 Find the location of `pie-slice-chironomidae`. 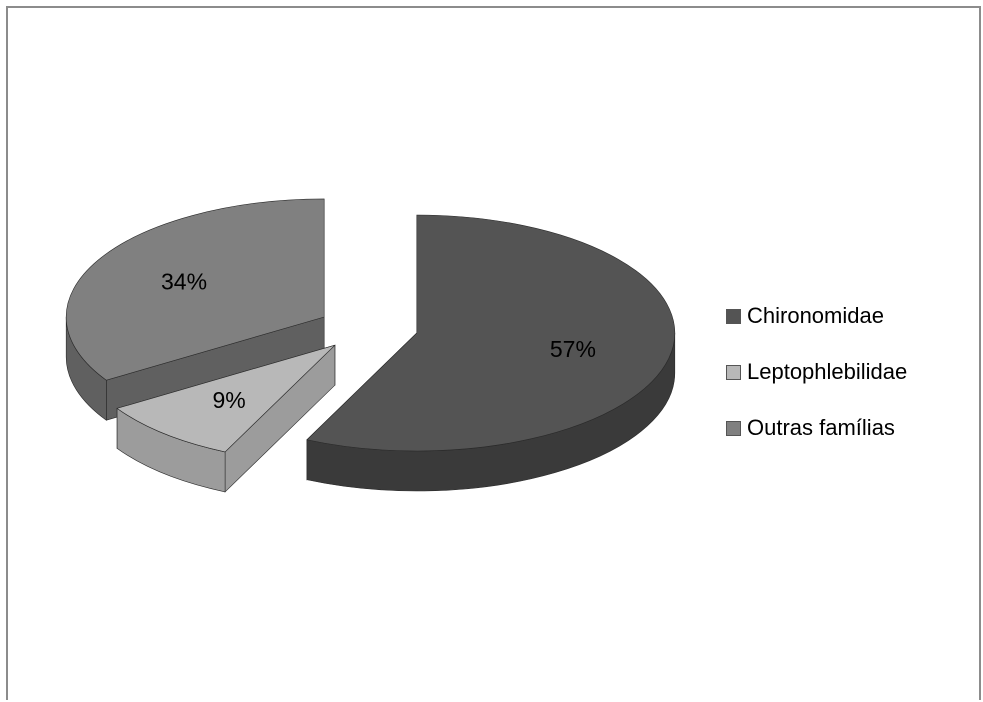

pie-slice-chironomidae is located at coordinates (491, 333).